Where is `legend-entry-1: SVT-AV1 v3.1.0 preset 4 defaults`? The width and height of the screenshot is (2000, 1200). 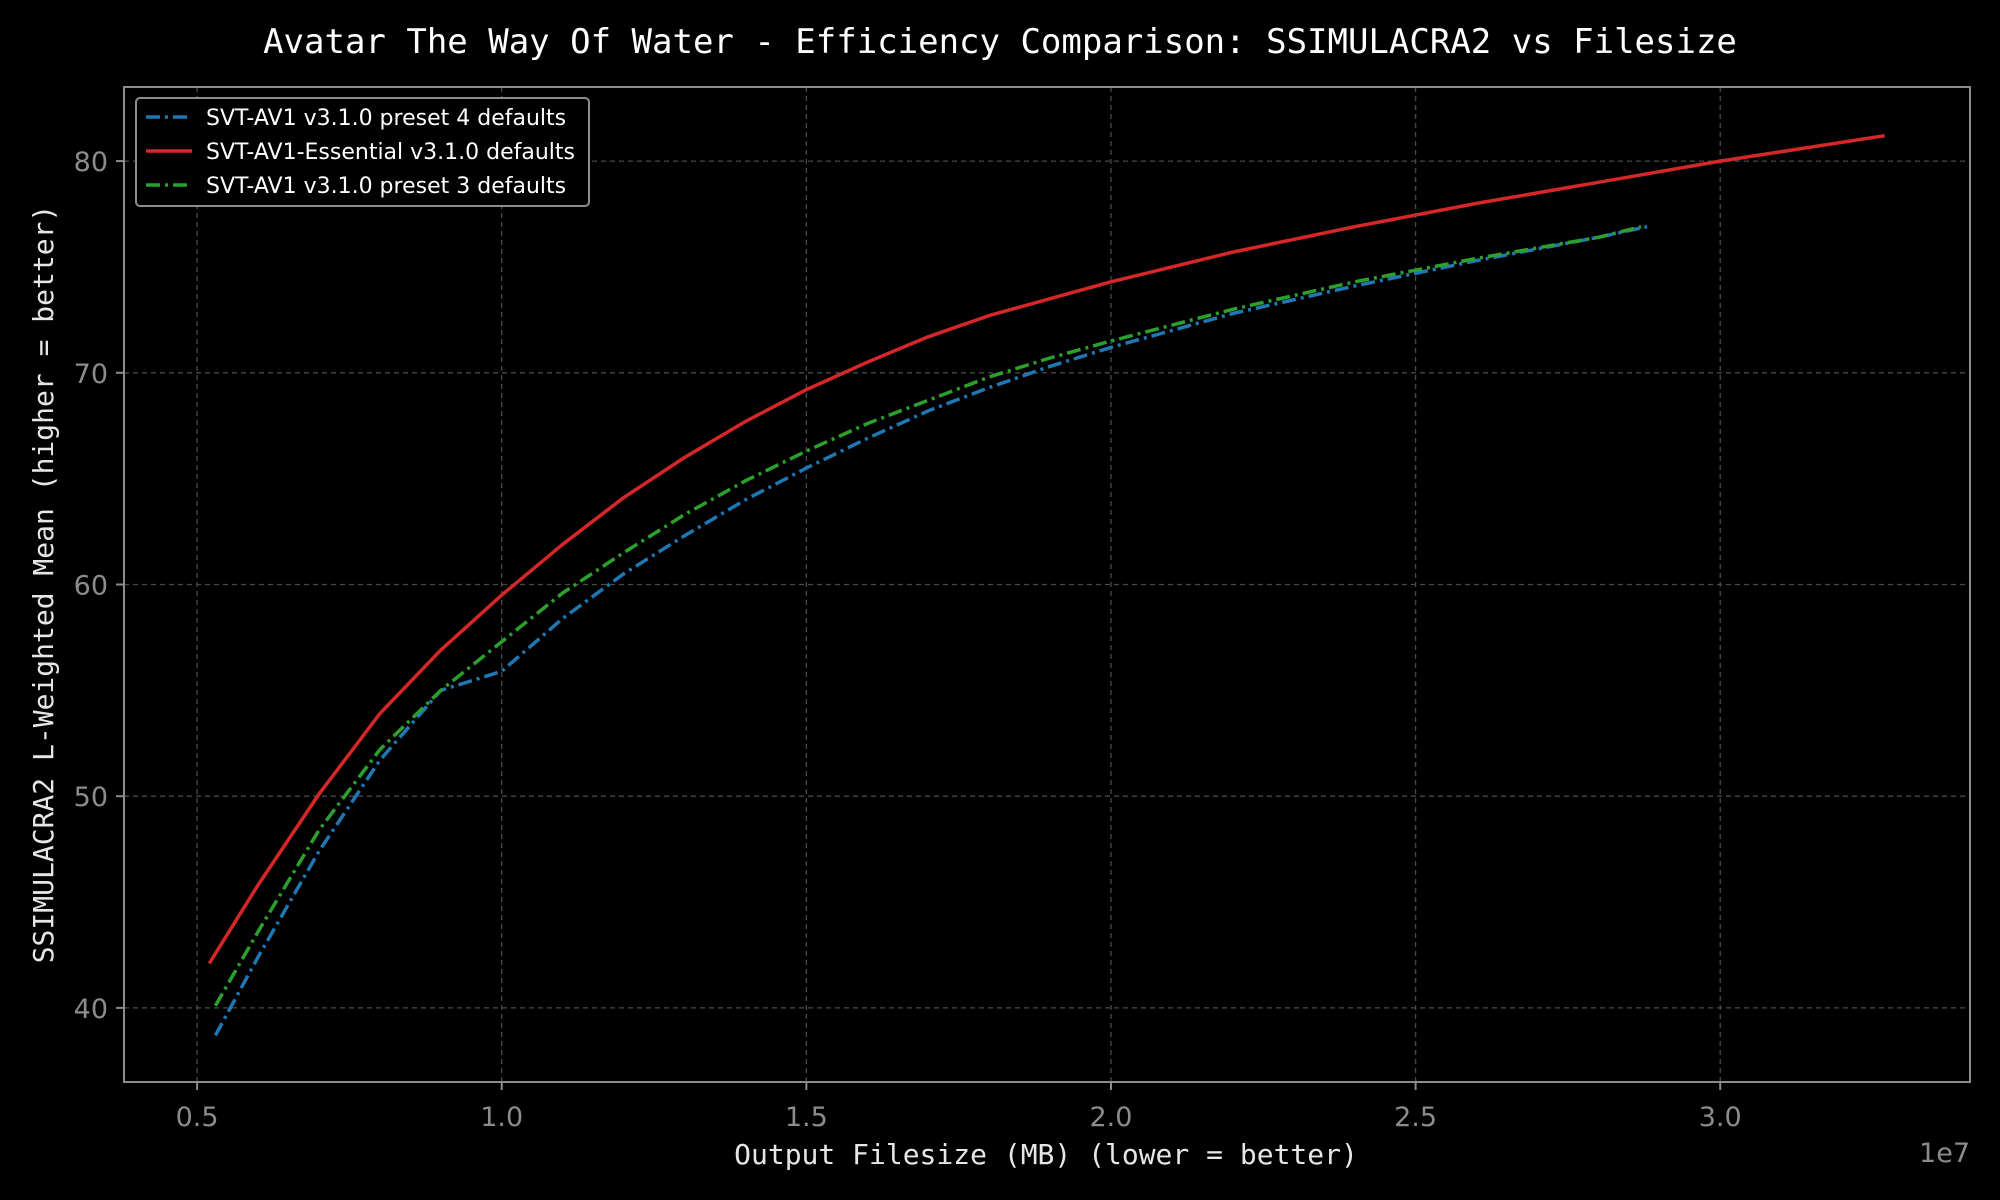
legend-entry-1: SVT-AV1 v3.1.0 preset 4 defaults is located at coordinates (386, 118).